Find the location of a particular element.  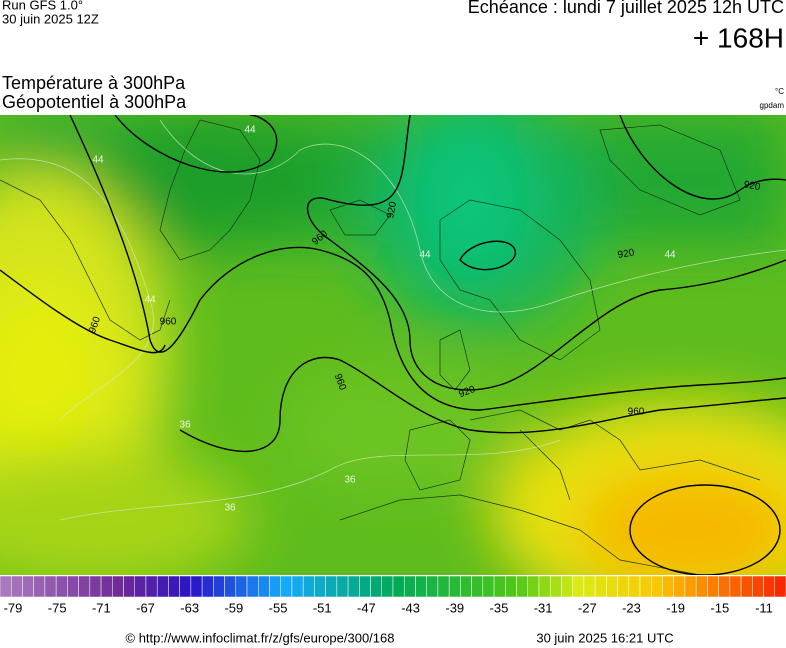

colorbar-label: -75 is located at coordinates (57, 607).